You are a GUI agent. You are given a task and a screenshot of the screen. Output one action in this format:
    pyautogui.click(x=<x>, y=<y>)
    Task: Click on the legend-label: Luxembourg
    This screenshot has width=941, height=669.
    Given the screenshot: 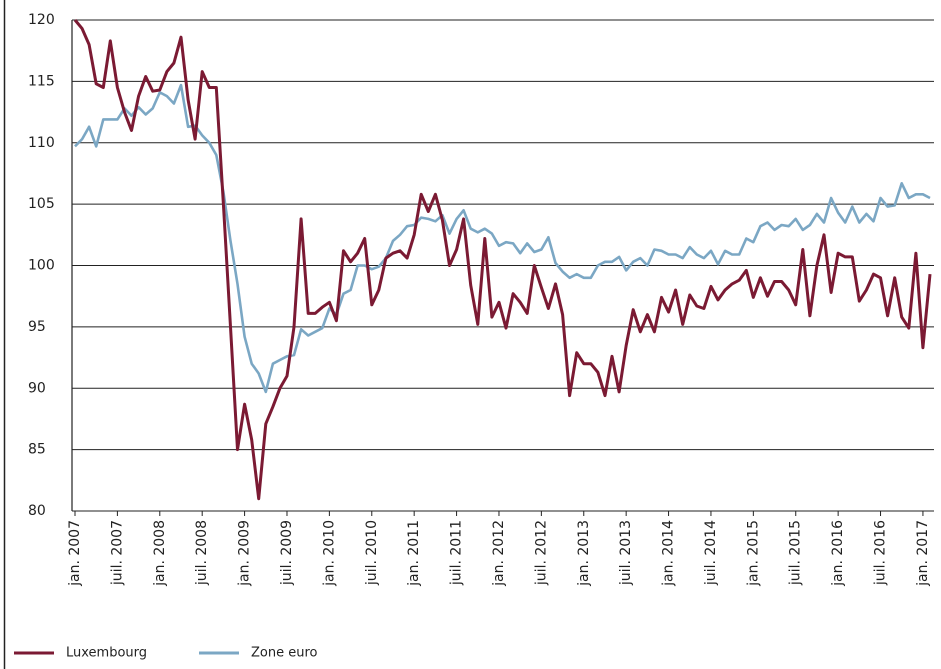 What is the action you would take?
    pyautogui.click(x=106, y=653)
    